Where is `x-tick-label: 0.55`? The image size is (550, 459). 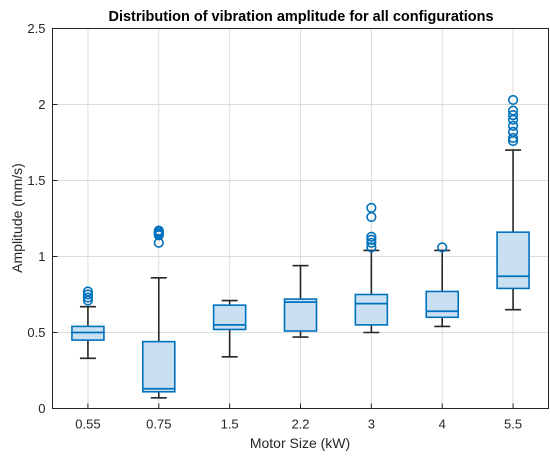
x-tick-label: 0.55 is located at coordinates (87, 424).